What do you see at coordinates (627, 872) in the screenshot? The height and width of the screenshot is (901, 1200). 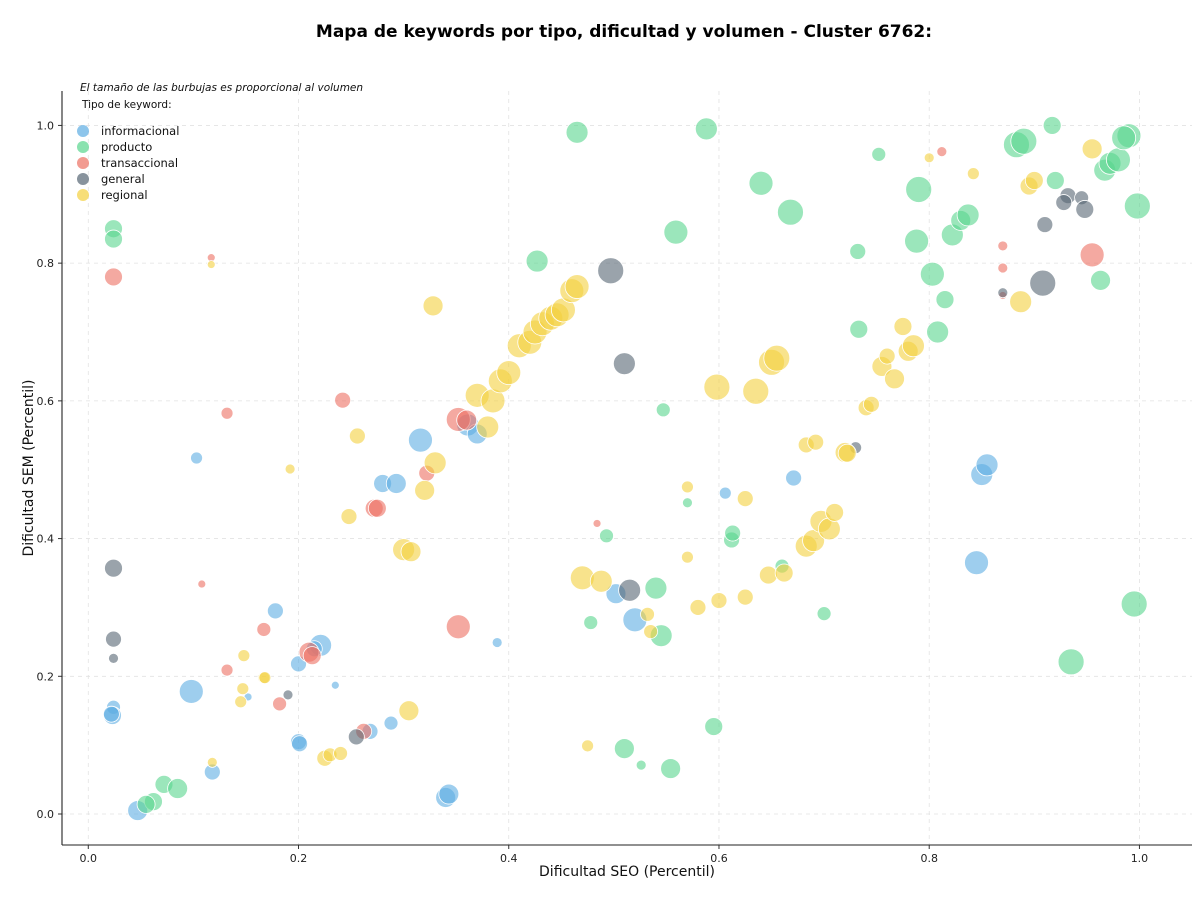 I see `x-axis-label: Dificultad SEO (Percentil)` at bounding box center [627, 872].